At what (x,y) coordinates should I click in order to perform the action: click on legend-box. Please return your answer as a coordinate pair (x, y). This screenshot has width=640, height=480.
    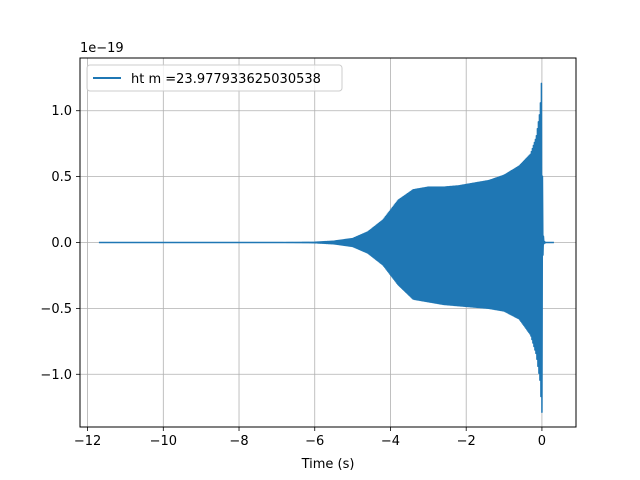
    Looking at the image, I should click on (214, 78).